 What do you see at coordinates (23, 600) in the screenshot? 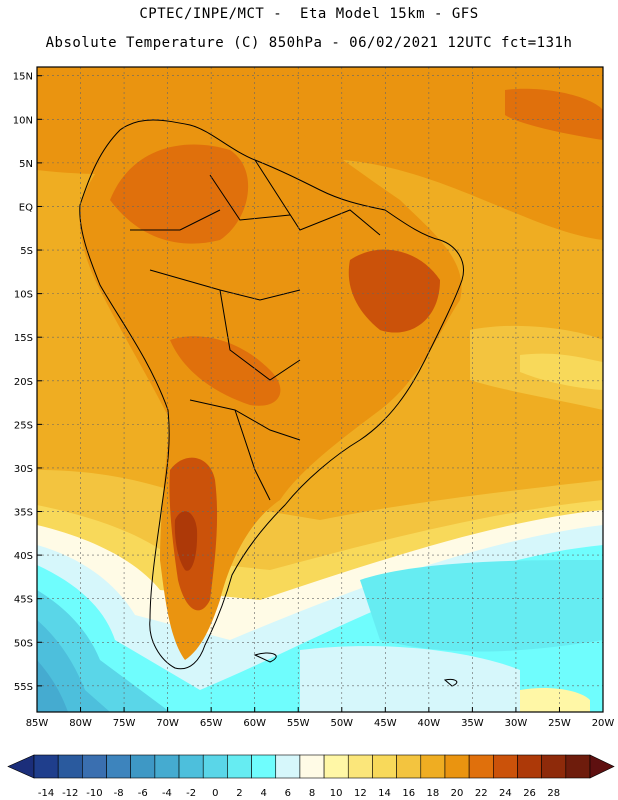
I see `lat-label: 45S` at bounding box center [23, 600].